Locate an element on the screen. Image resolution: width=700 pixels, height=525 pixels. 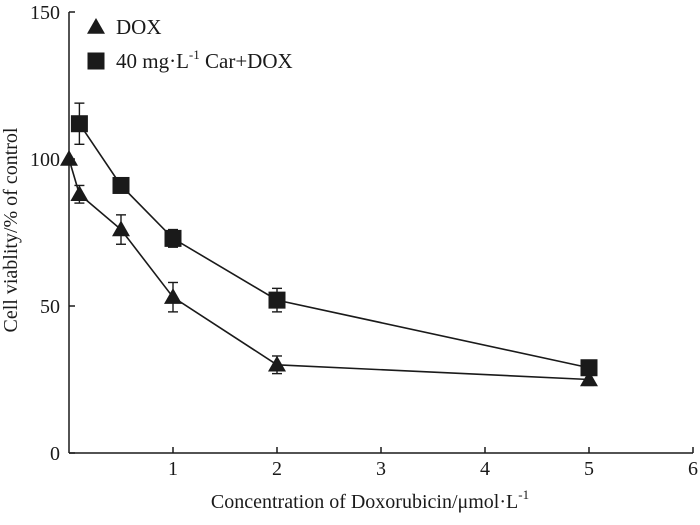
legend-label: DOX is located at coordinates (139, 27).